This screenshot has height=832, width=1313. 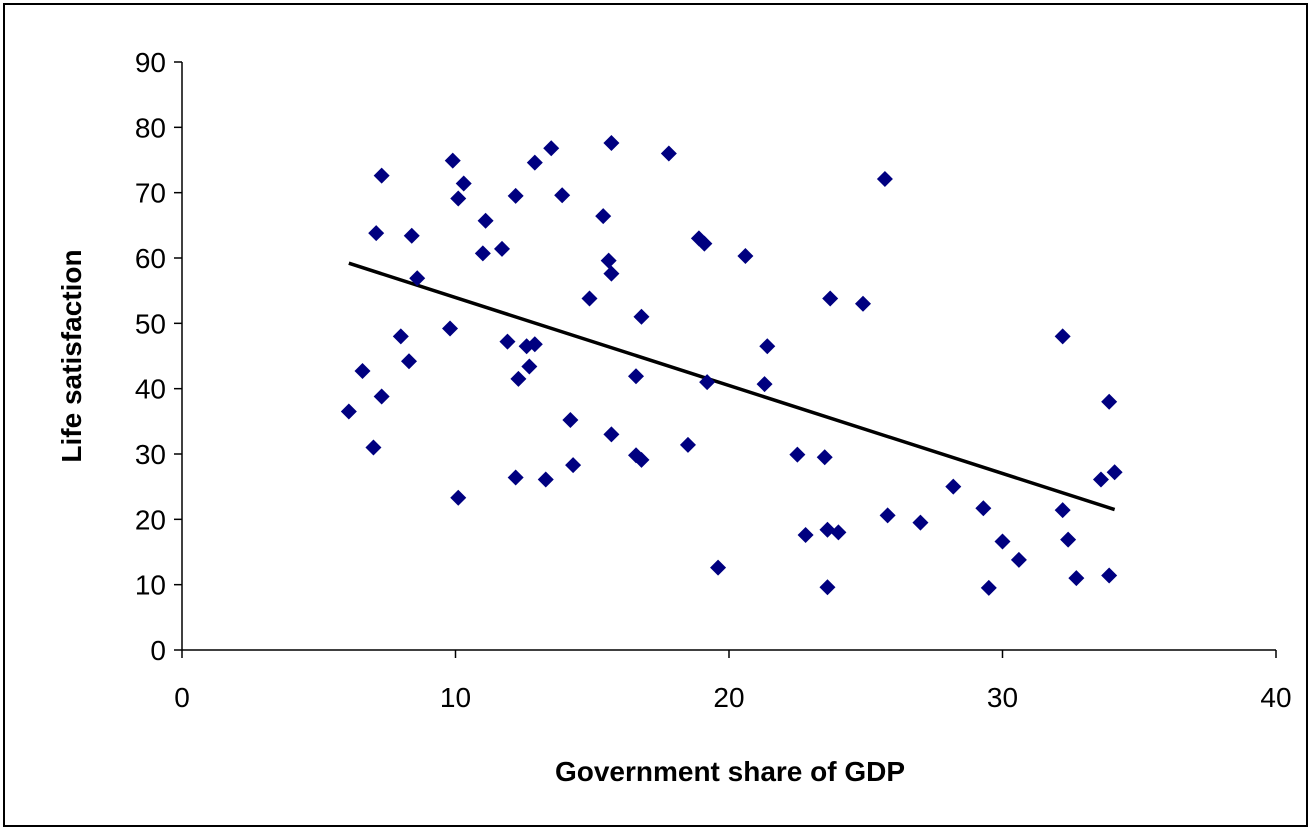 I want to click on x-tick-label: 30, so click(x=1002, y=697).